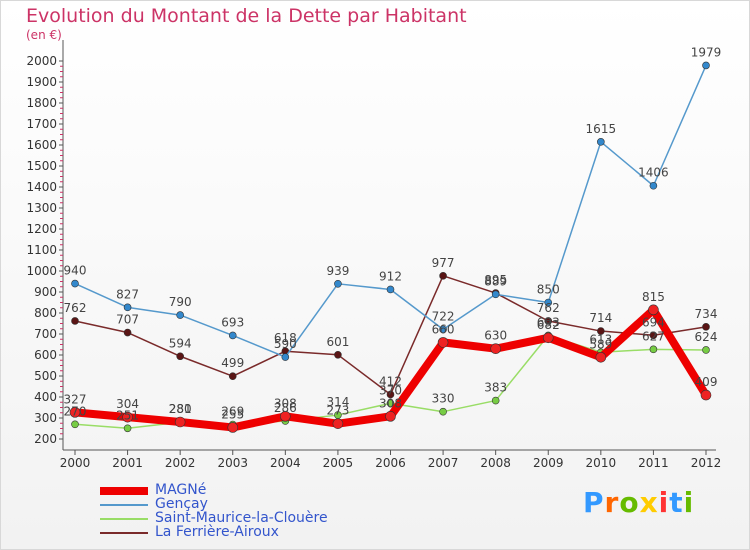  Describe the element at coordinates (285, 344) in the screenshot. I see `data-label: 590` at that location.